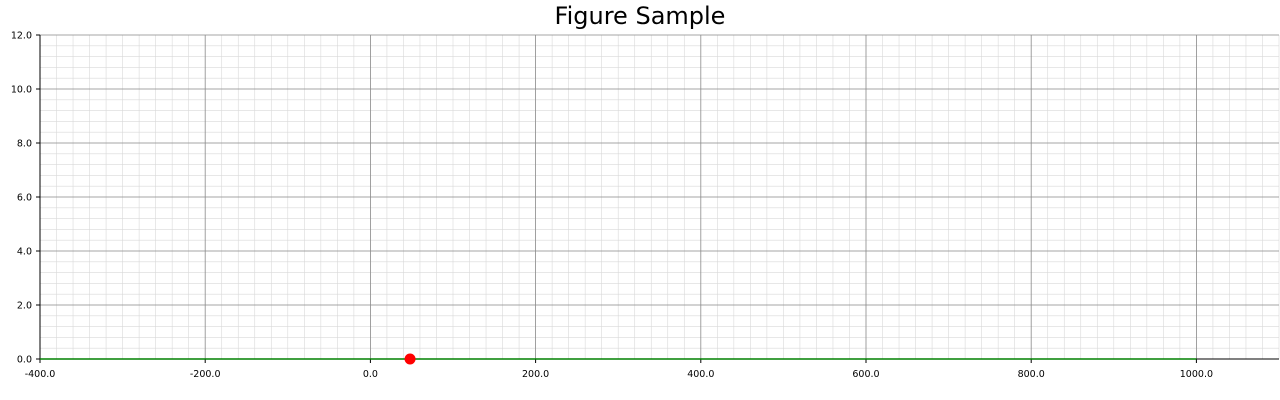 The width and height of the screenshot is (1280, 400). I want to click on y-tick-label: 0.0, so click(24, 360).